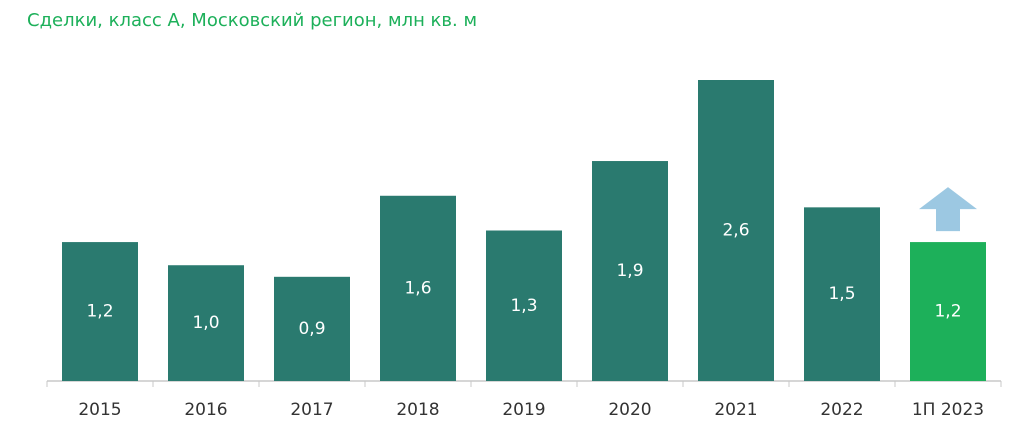  What do you see at coordinates (629, 410) in the screenshot?
I see `x-tick-label: 2020` at bounding box center [629, 410].